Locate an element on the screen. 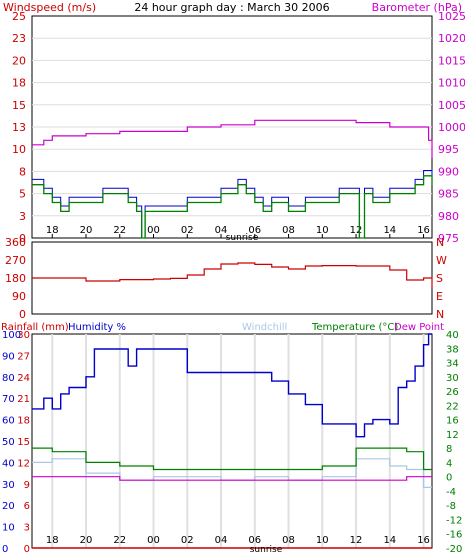 The height and width of the screenshot is (556, 465). temperature-tick-label: 30 is located at coordinates (452, 378).